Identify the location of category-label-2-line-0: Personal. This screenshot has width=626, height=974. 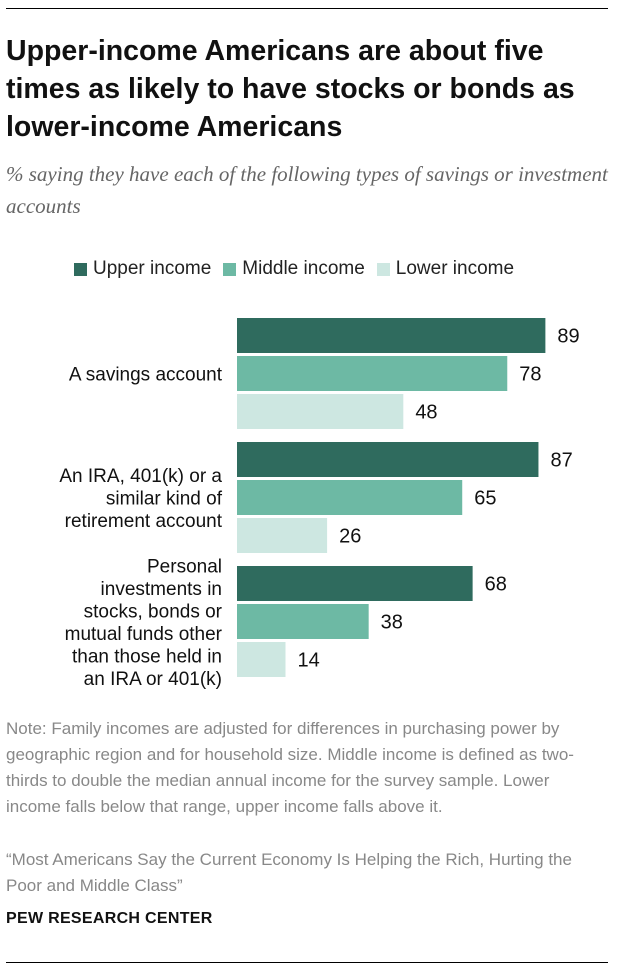
(184, 566).